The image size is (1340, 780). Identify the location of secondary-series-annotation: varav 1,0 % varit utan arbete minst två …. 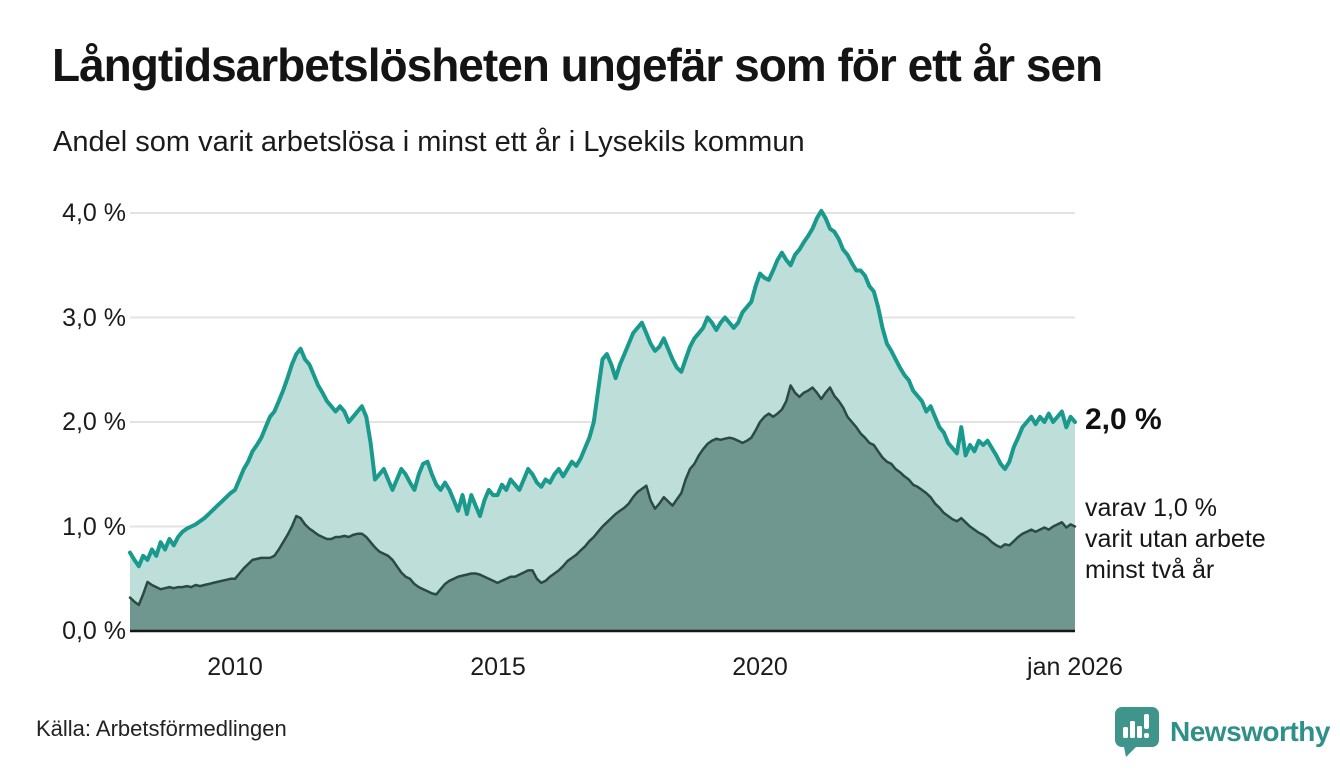
(1175, 539).